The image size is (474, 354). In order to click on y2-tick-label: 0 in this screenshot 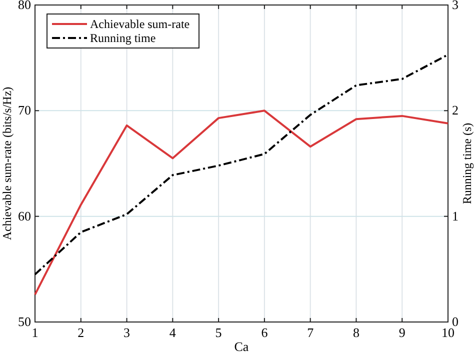, I will do `click(455, 321)`.